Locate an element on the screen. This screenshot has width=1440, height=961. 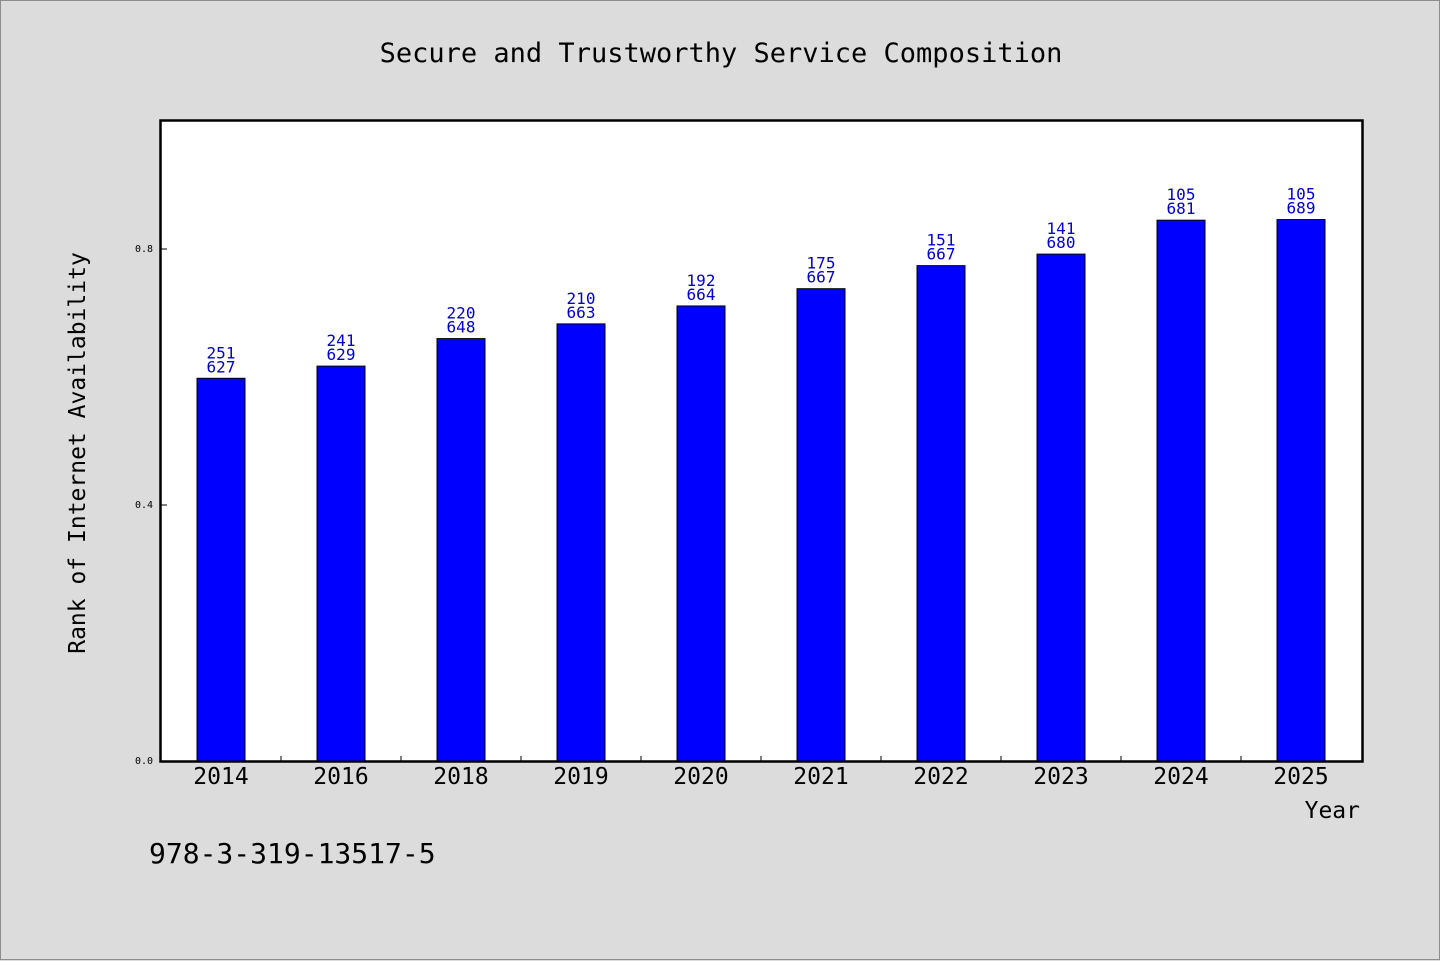
x-tick-label: 2019 is located at coordinates (580, 777).